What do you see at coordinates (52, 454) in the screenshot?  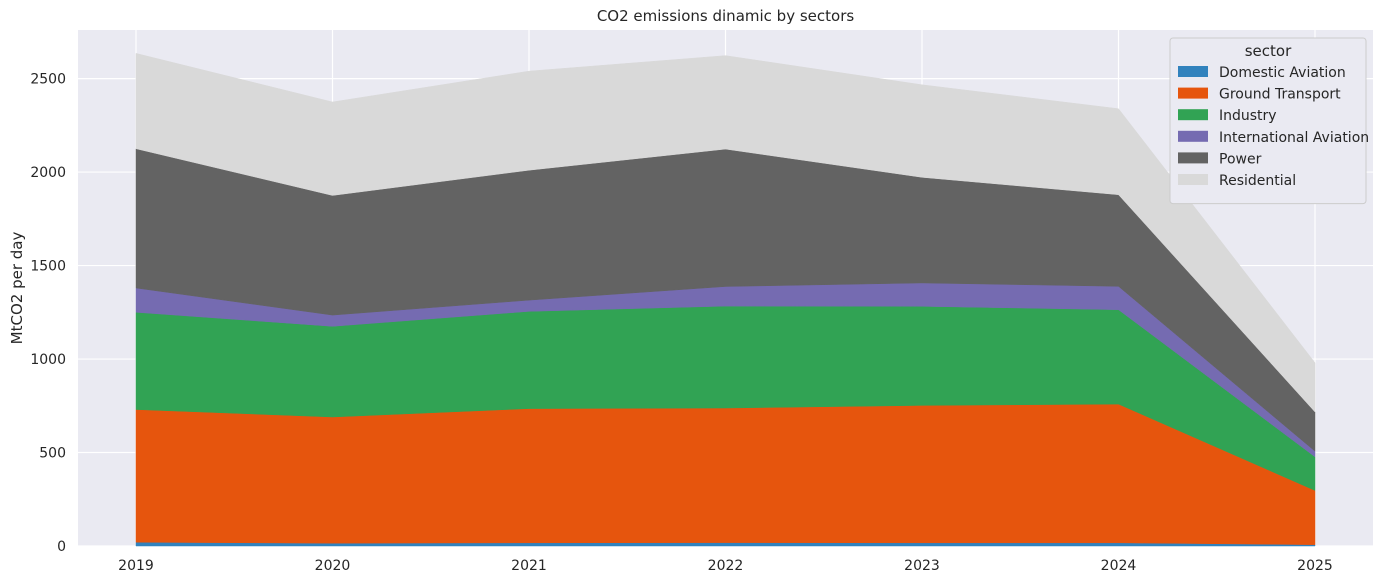 I see `y-tick-label: 500` at bounding box center [52, 454].